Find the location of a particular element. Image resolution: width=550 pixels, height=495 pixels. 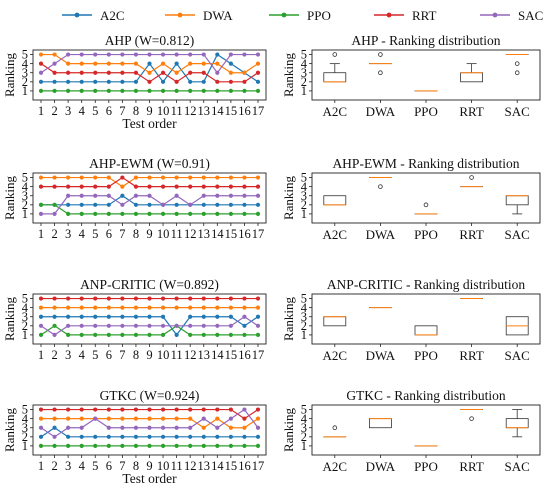

box-dwa is located at coordinates (380, 64).